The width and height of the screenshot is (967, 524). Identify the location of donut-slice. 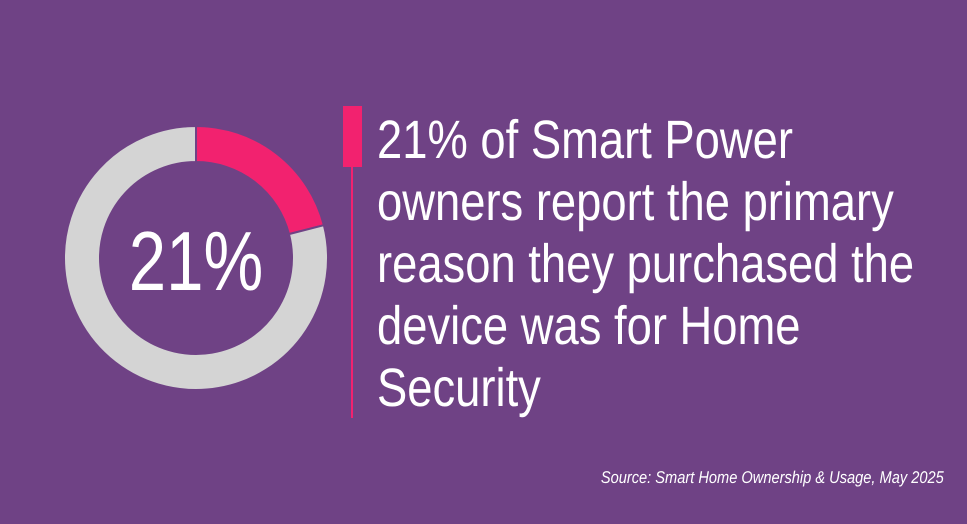
(196, 258).